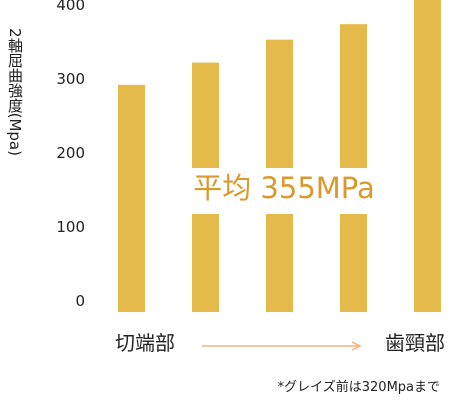  What do you see at coordinates (145, 343) in the screenshot?
I see `x-start-label: 切端部` at bounding box center [145, 343].